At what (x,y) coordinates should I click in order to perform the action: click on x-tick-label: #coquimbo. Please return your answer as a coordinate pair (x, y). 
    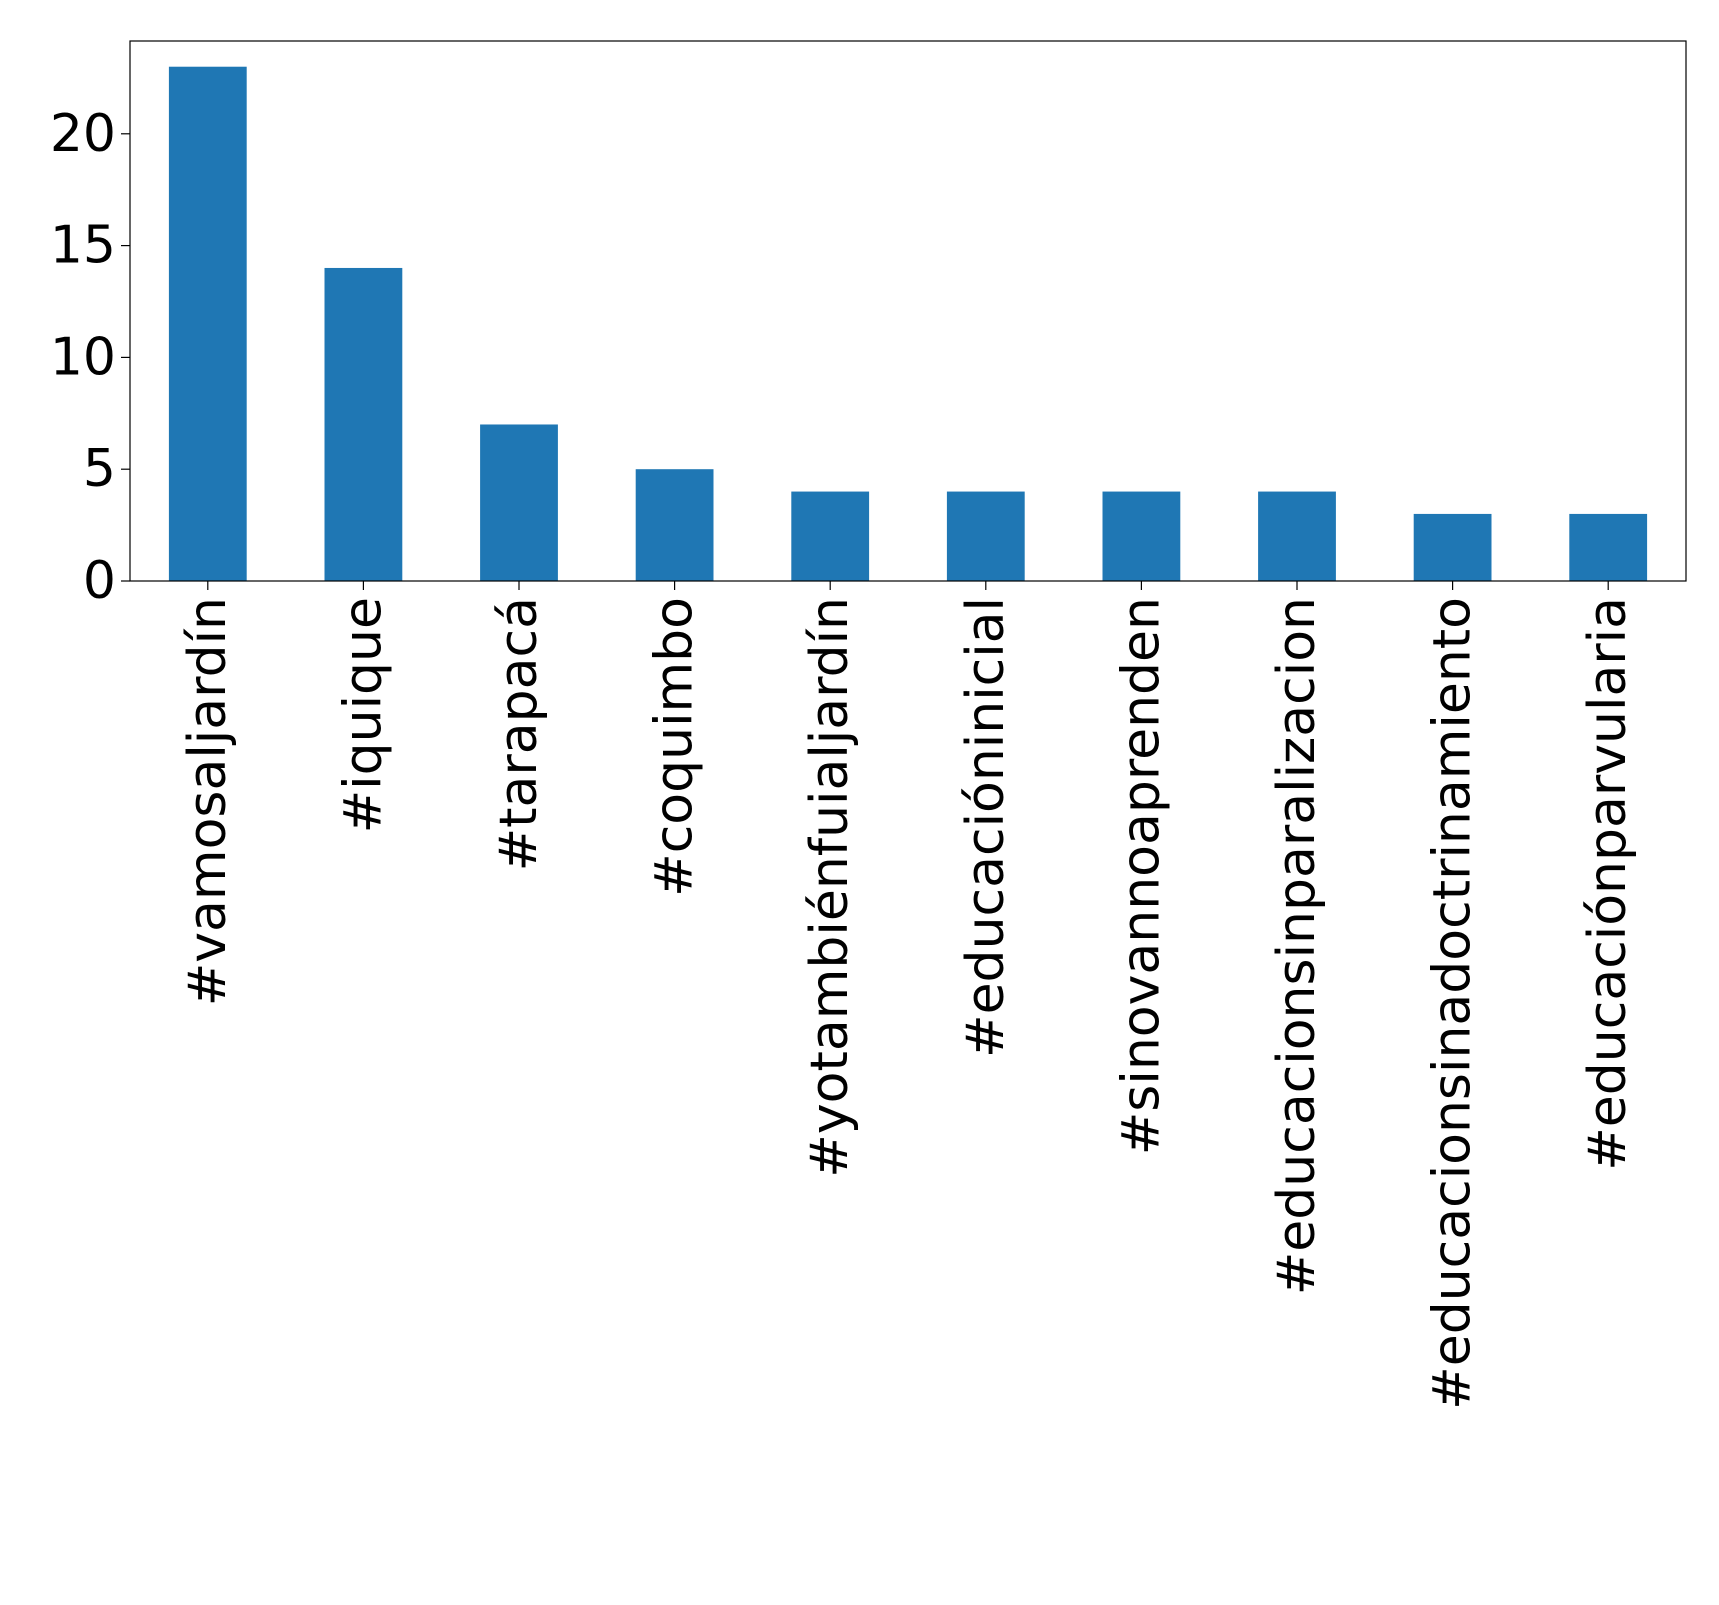
    Looking at the image, I should click on (675, 747).